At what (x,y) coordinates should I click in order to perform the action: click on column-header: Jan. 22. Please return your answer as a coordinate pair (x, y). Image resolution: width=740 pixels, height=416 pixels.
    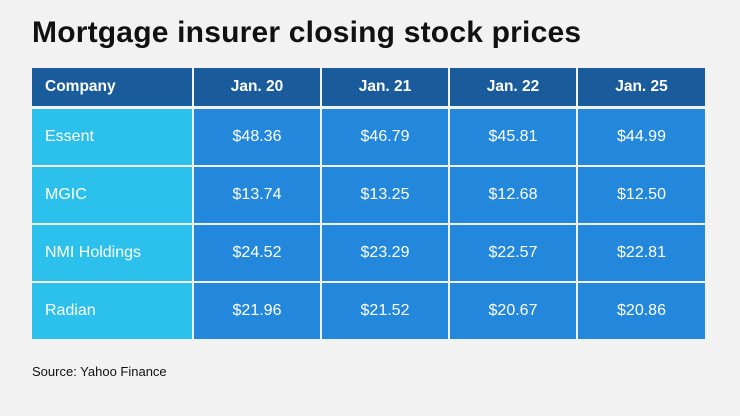
    Looking at the image, I should click on (514, 88).